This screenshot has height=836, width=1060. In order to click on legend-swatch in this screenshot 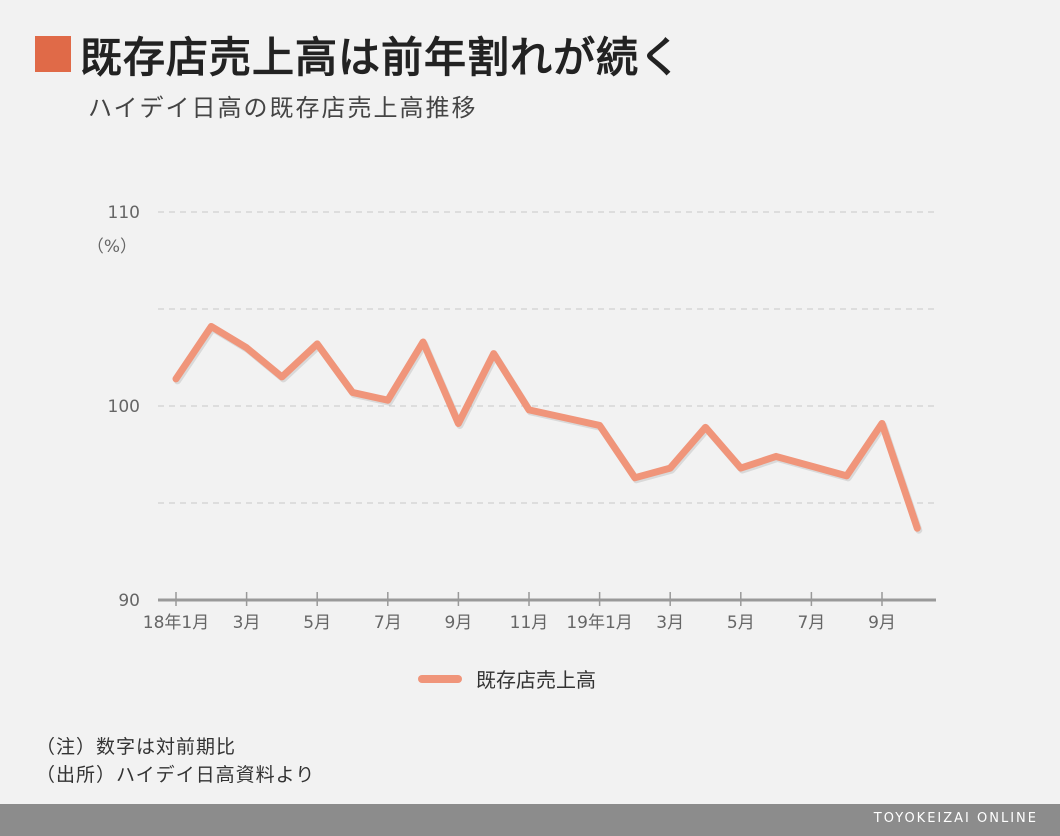, I will do `click(440, 678)`.